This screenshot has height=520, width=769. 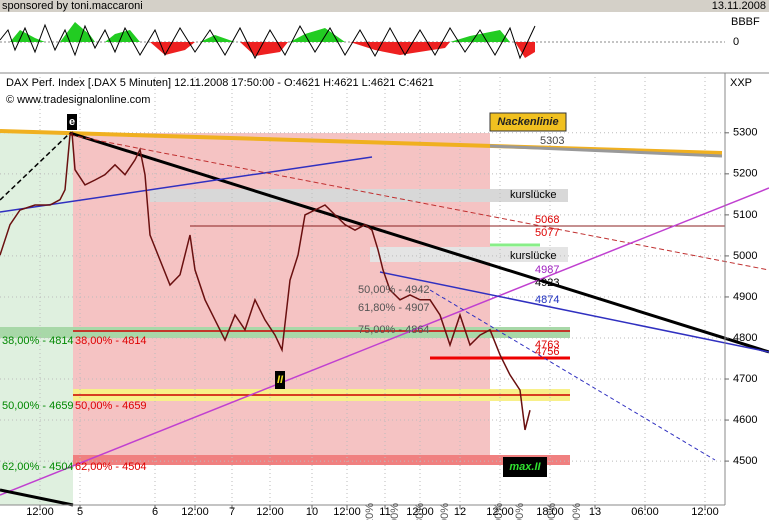 I want to click on y-tick-label: 5300, so click(x=745, y=133).